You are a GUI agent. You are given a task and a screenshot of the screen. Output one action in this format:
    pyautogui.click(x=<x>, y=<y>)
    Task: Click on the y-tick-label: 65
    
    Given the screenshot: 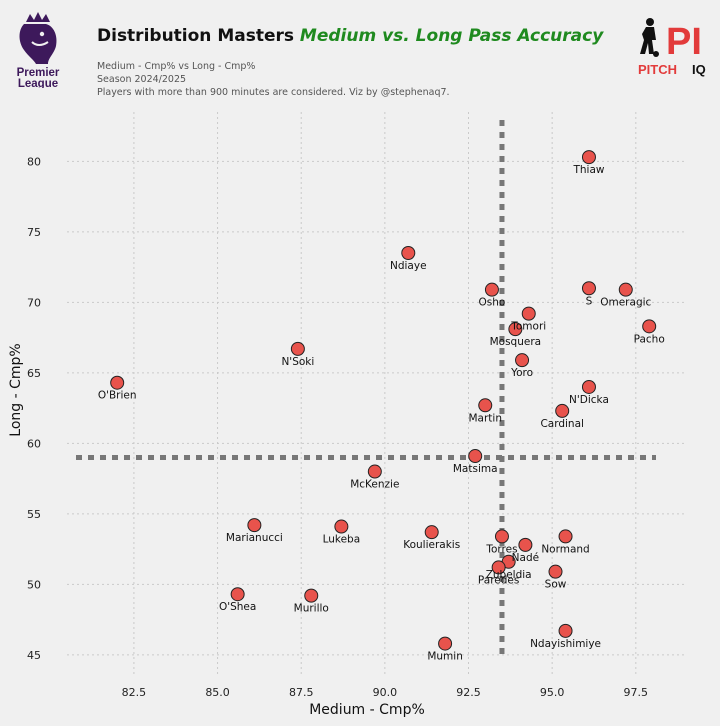 What is the action you would take?
    pyautogui.click(x=34, y=373)
    